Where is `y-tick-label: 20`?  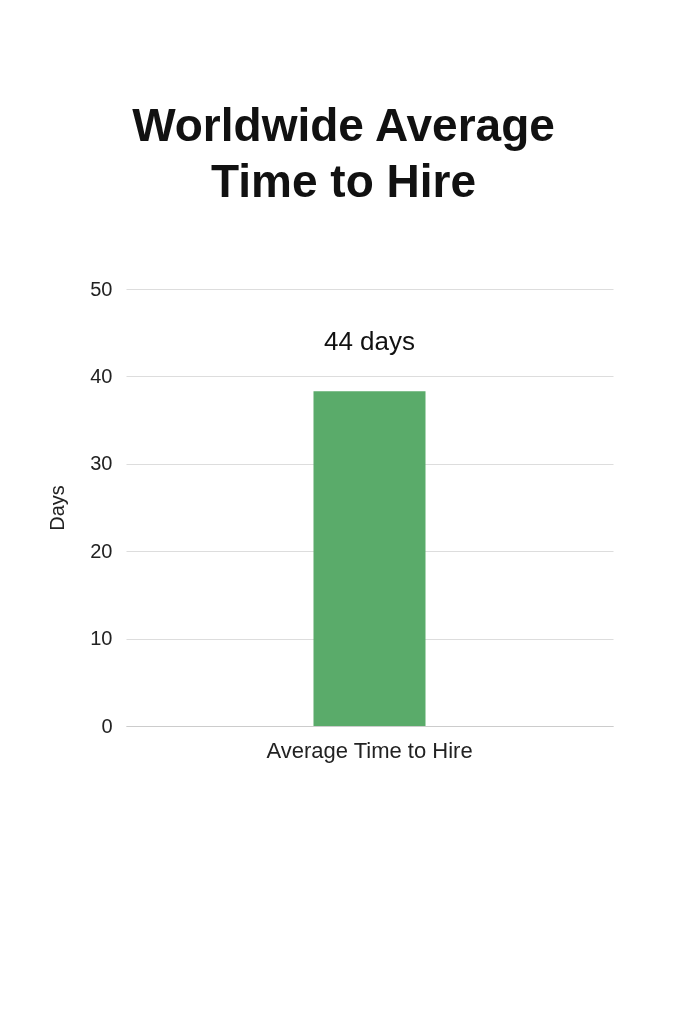 y-tick-label: 20 is located at coordinates (101, 550).